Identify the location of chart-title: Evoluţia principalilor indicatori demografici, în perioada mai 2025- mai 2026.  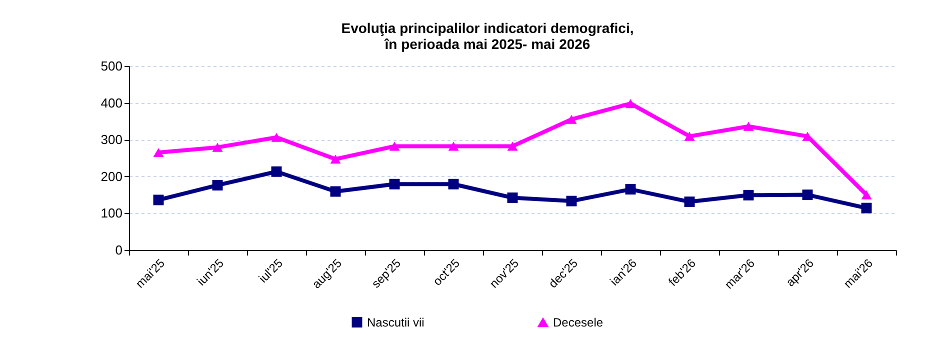
(487, 36).